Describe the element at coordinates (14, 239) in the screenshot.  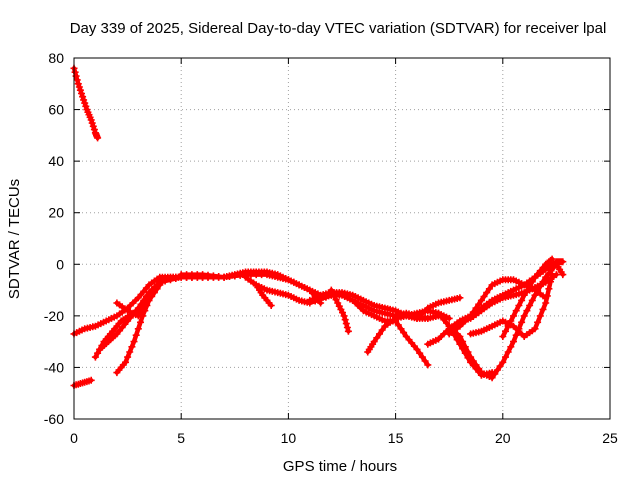
I see `y-axis-label: SDTVAR / TECUs` at that location.